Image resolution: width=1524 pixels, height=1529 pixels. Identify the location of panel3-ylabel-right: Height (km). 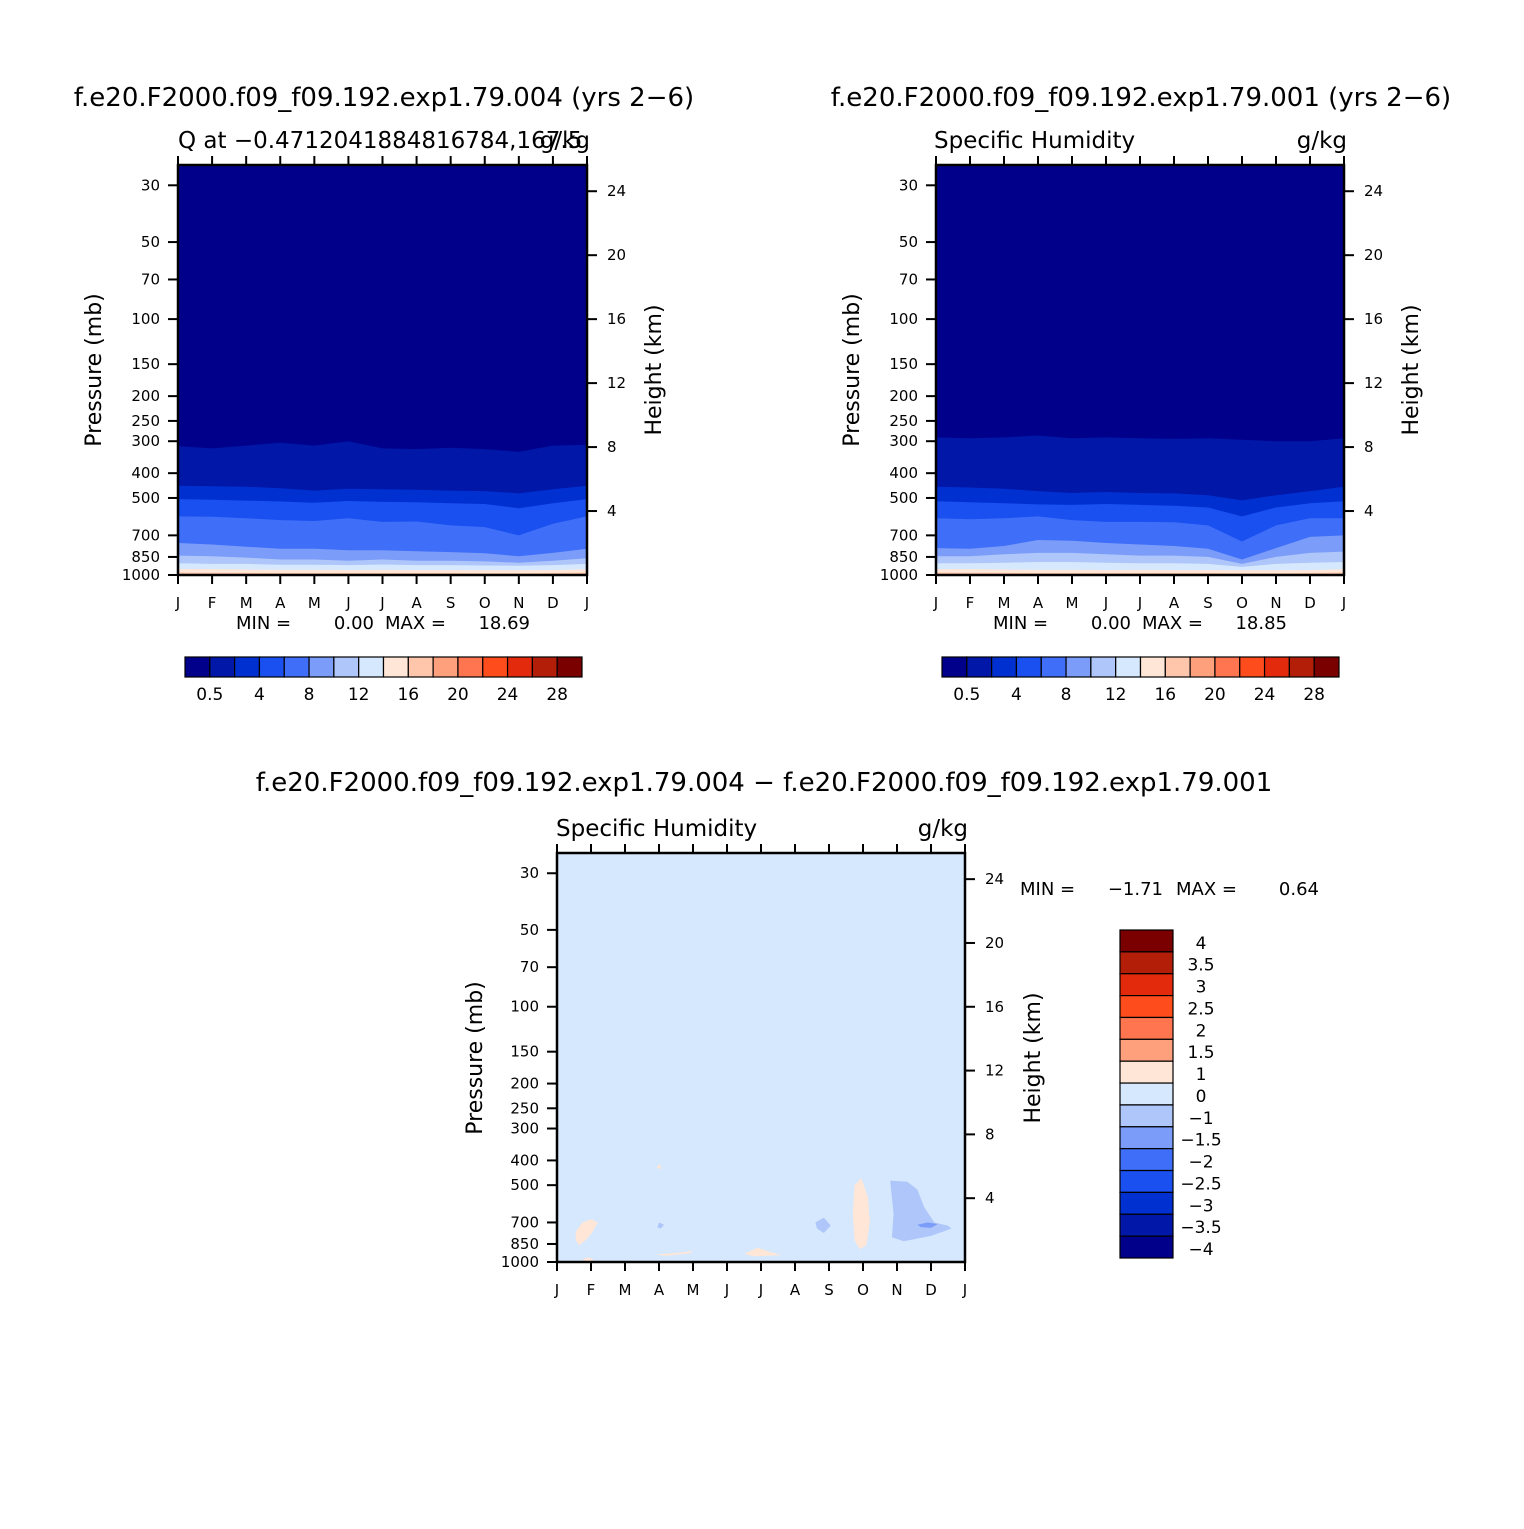
(1033, 1057).